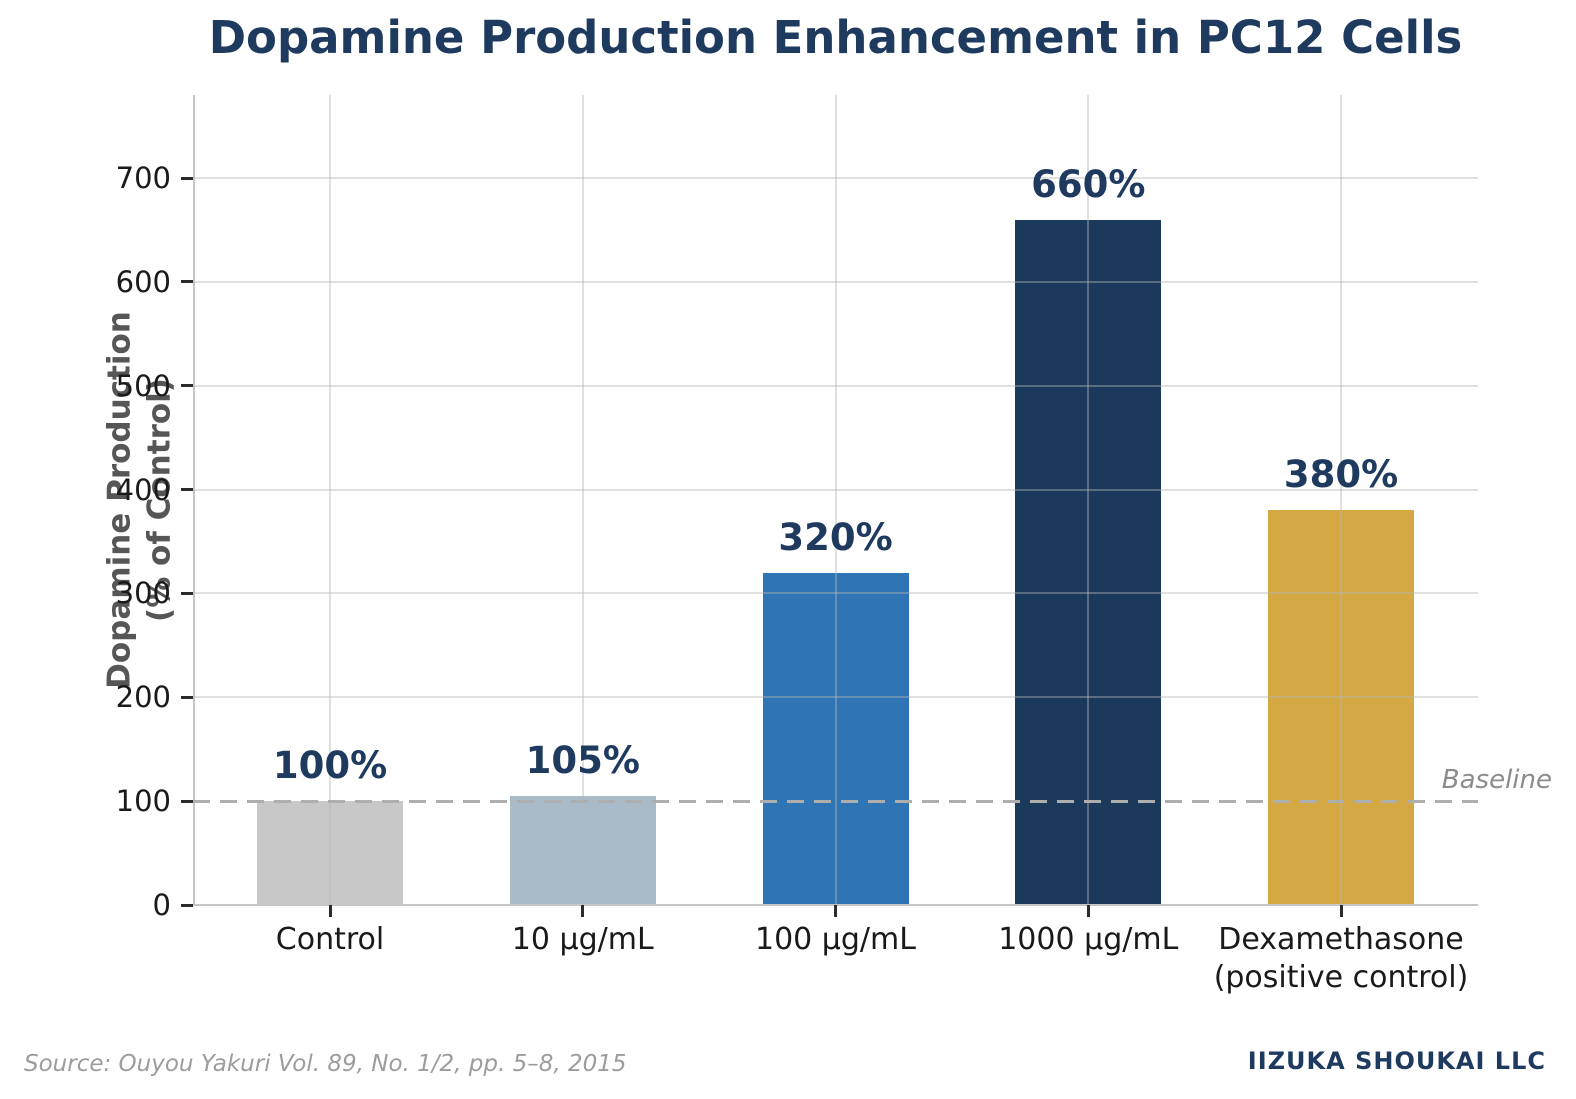 Image resolution: width=1576 pixels, height=1099 pixels. Describe the element at coordinates (143, 593) in the screenshot. I see `y-tick-label: 300` at that location.